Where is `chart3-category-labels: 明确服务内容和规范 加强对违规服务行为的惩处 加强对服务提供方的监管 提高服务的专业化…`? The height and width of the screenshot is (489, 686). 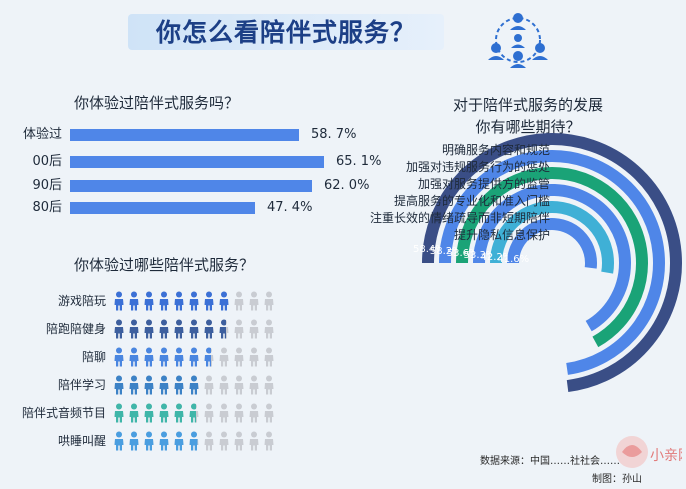
chart3-category-labels: 明确服务内容和规范 加强对违规服务行为的惩处 加强对服务提供方的监管 提高服务的专业化… is located at coordinates (425, 211).